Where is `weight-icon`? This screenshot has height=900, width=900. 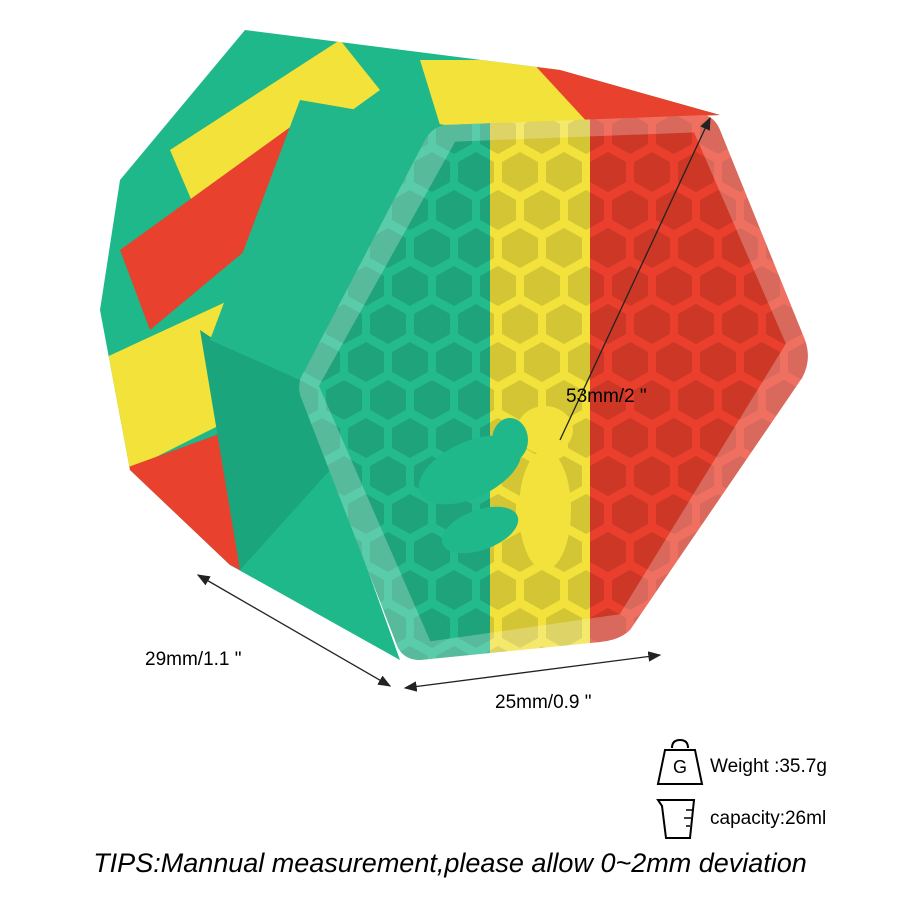 weight-icon is located at coordinates (680, 761).